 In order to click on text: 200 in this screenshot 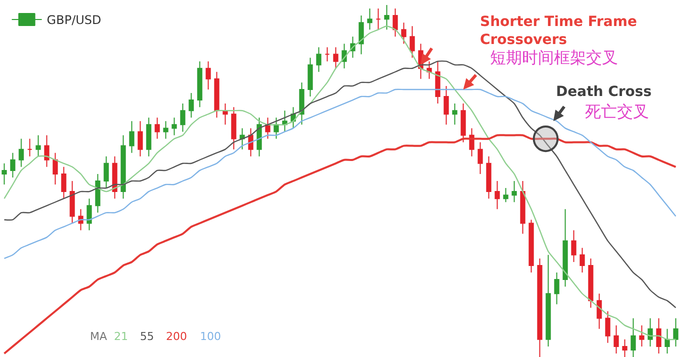, I will do `click(176, 336)`.